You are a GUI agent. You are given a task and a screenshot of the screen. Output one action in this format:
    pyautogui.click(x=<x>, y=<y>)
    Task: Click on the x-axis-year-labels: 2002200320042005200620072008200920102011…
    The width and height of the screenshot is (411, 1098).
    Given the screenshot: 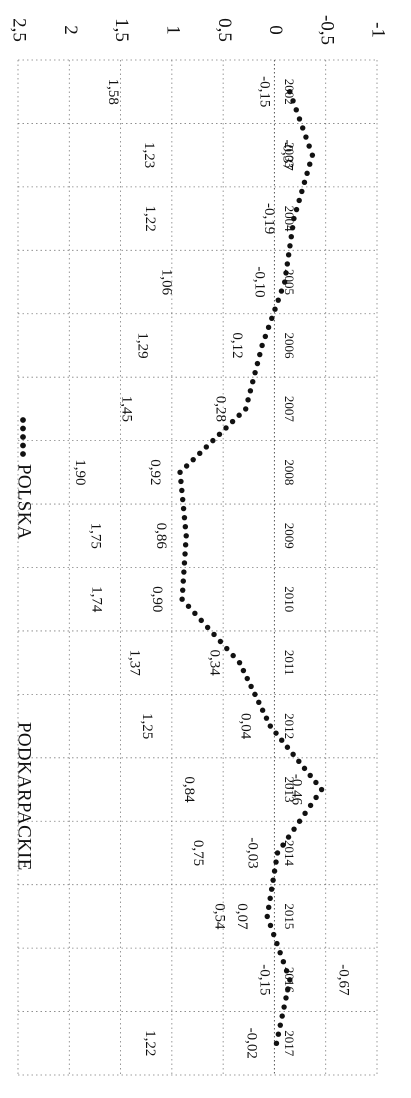 What is the action you would take?
    pyautogui.click(x=289, y=568)
    